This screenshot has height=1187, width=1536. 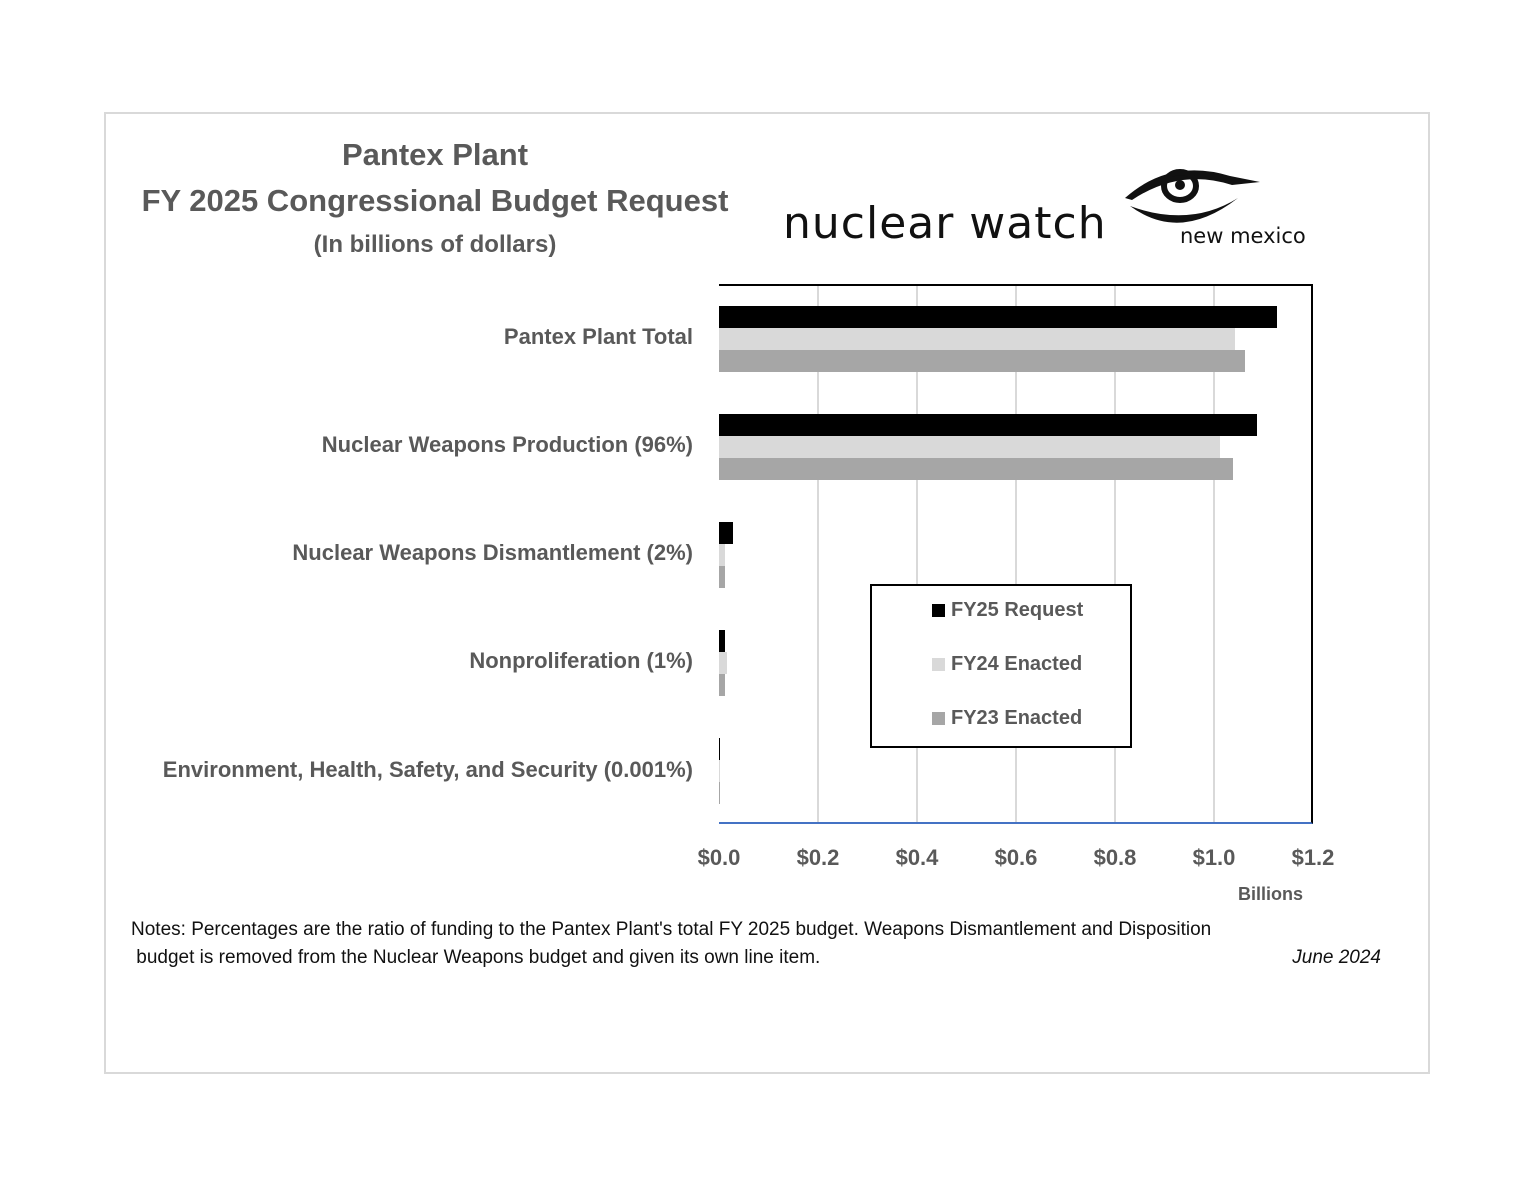 What do you see at coordinates (1115, 857) in the screenshot?
I see `x-tick-label: $0.8` at bounding box center [1115, 857].